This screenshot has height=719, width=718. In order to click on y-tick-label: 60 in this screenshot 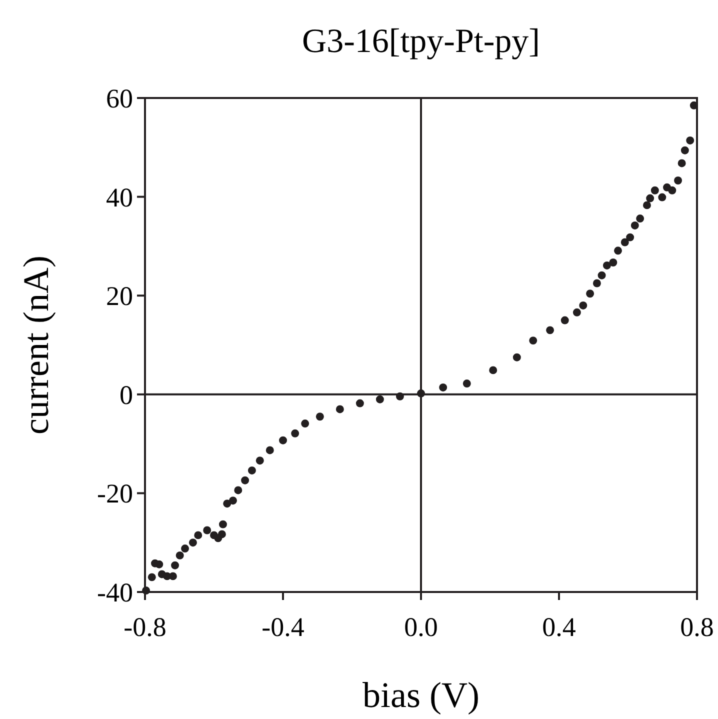, I will do `click(119, 98)`.